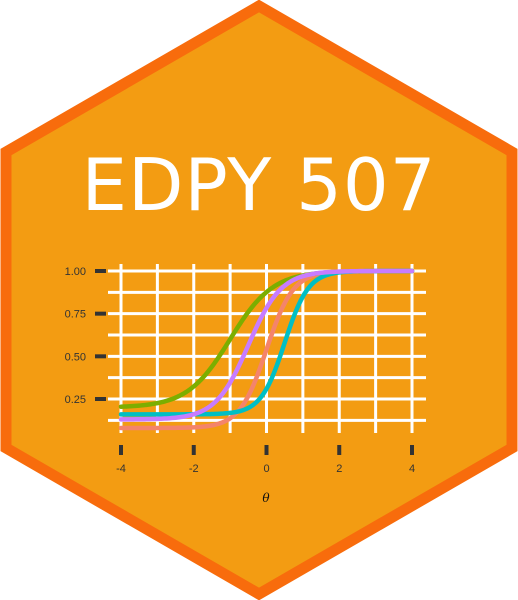  What do you see at coordinates (339, 469) in the screenshot?
I see `x-tick-label: 2` at bounding box center [339, 469].